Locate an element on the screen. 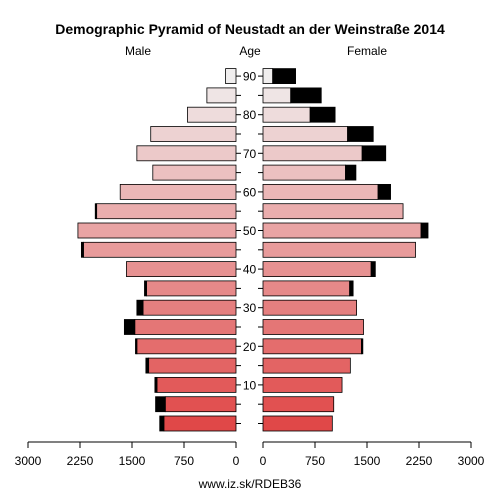 The height and width of the screenshot is (500, 500). age-tick-label: 70 is located at coordinates (250, 154).